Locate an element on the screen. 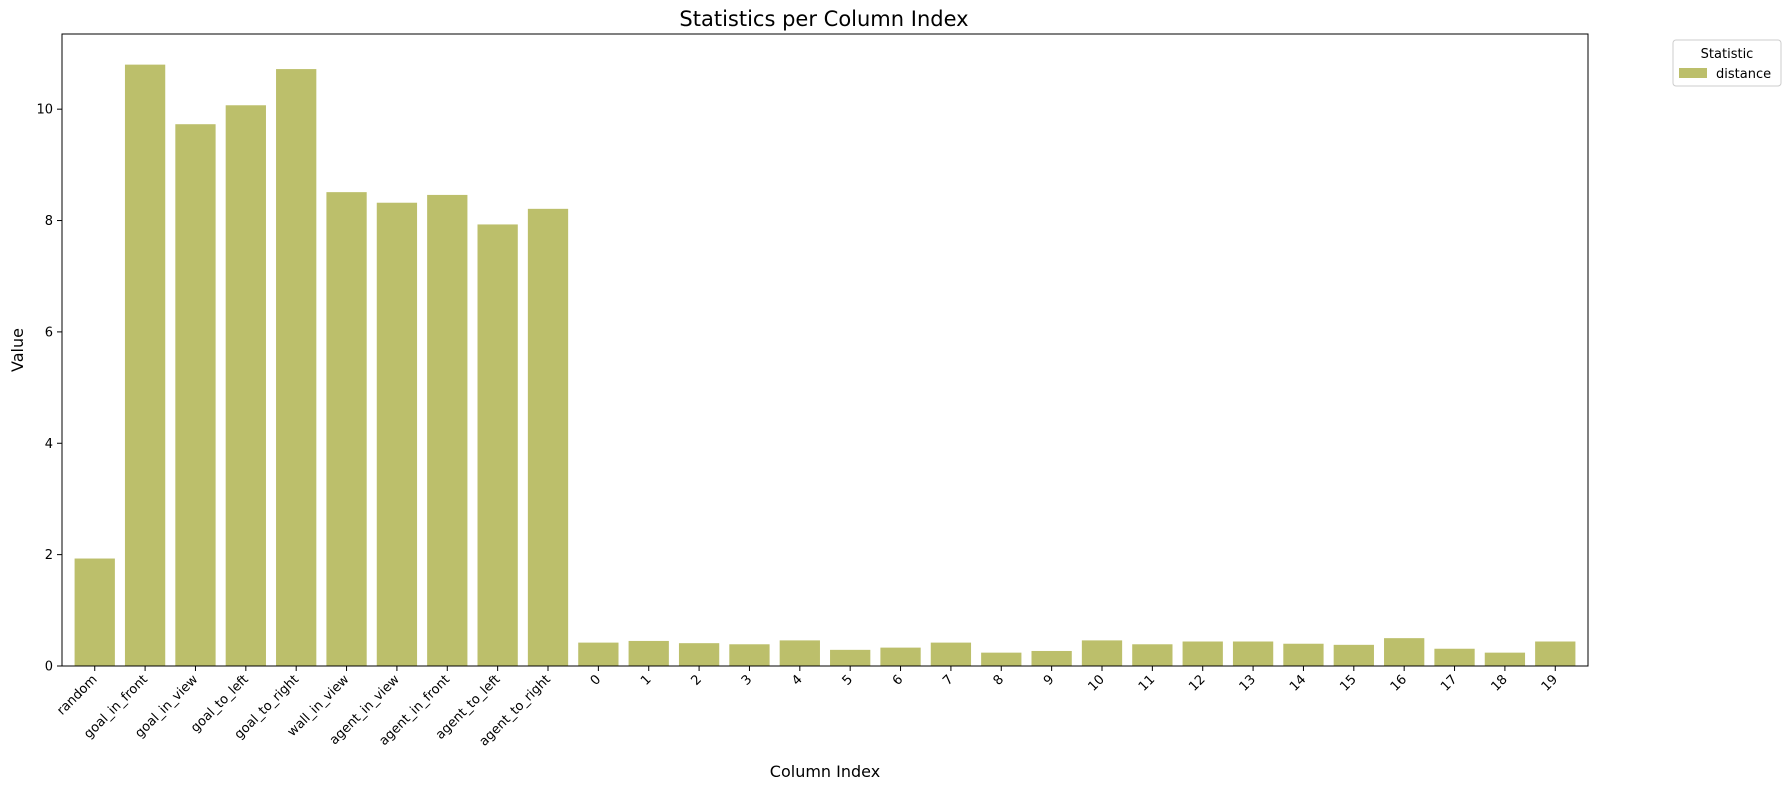 This screenshot has width=1789, height=789. legend-entry-distance: distance is located at coordinates (1743, 74).